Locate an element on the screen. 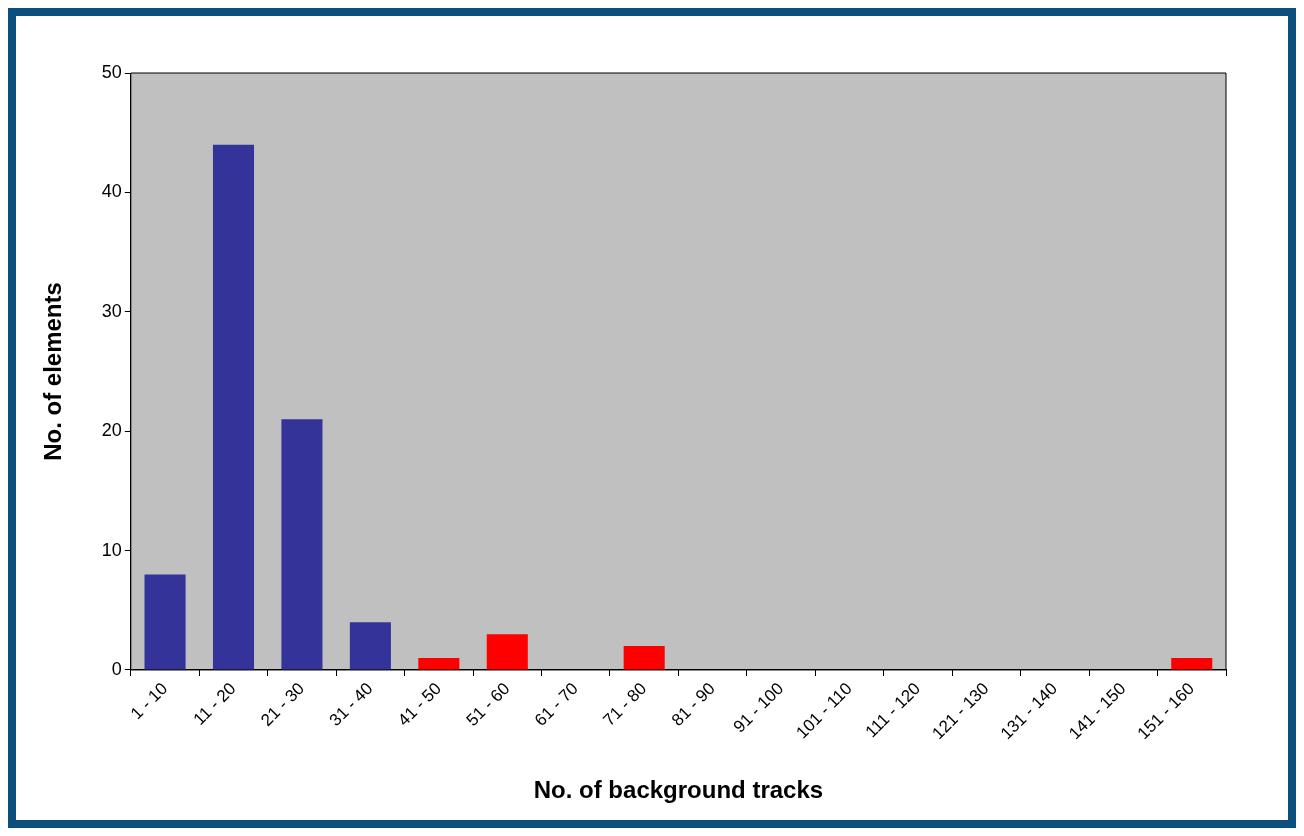 The image size is (1304, 836). x-tick-label: 151 - 160 is located at coordinates (1165, 711).